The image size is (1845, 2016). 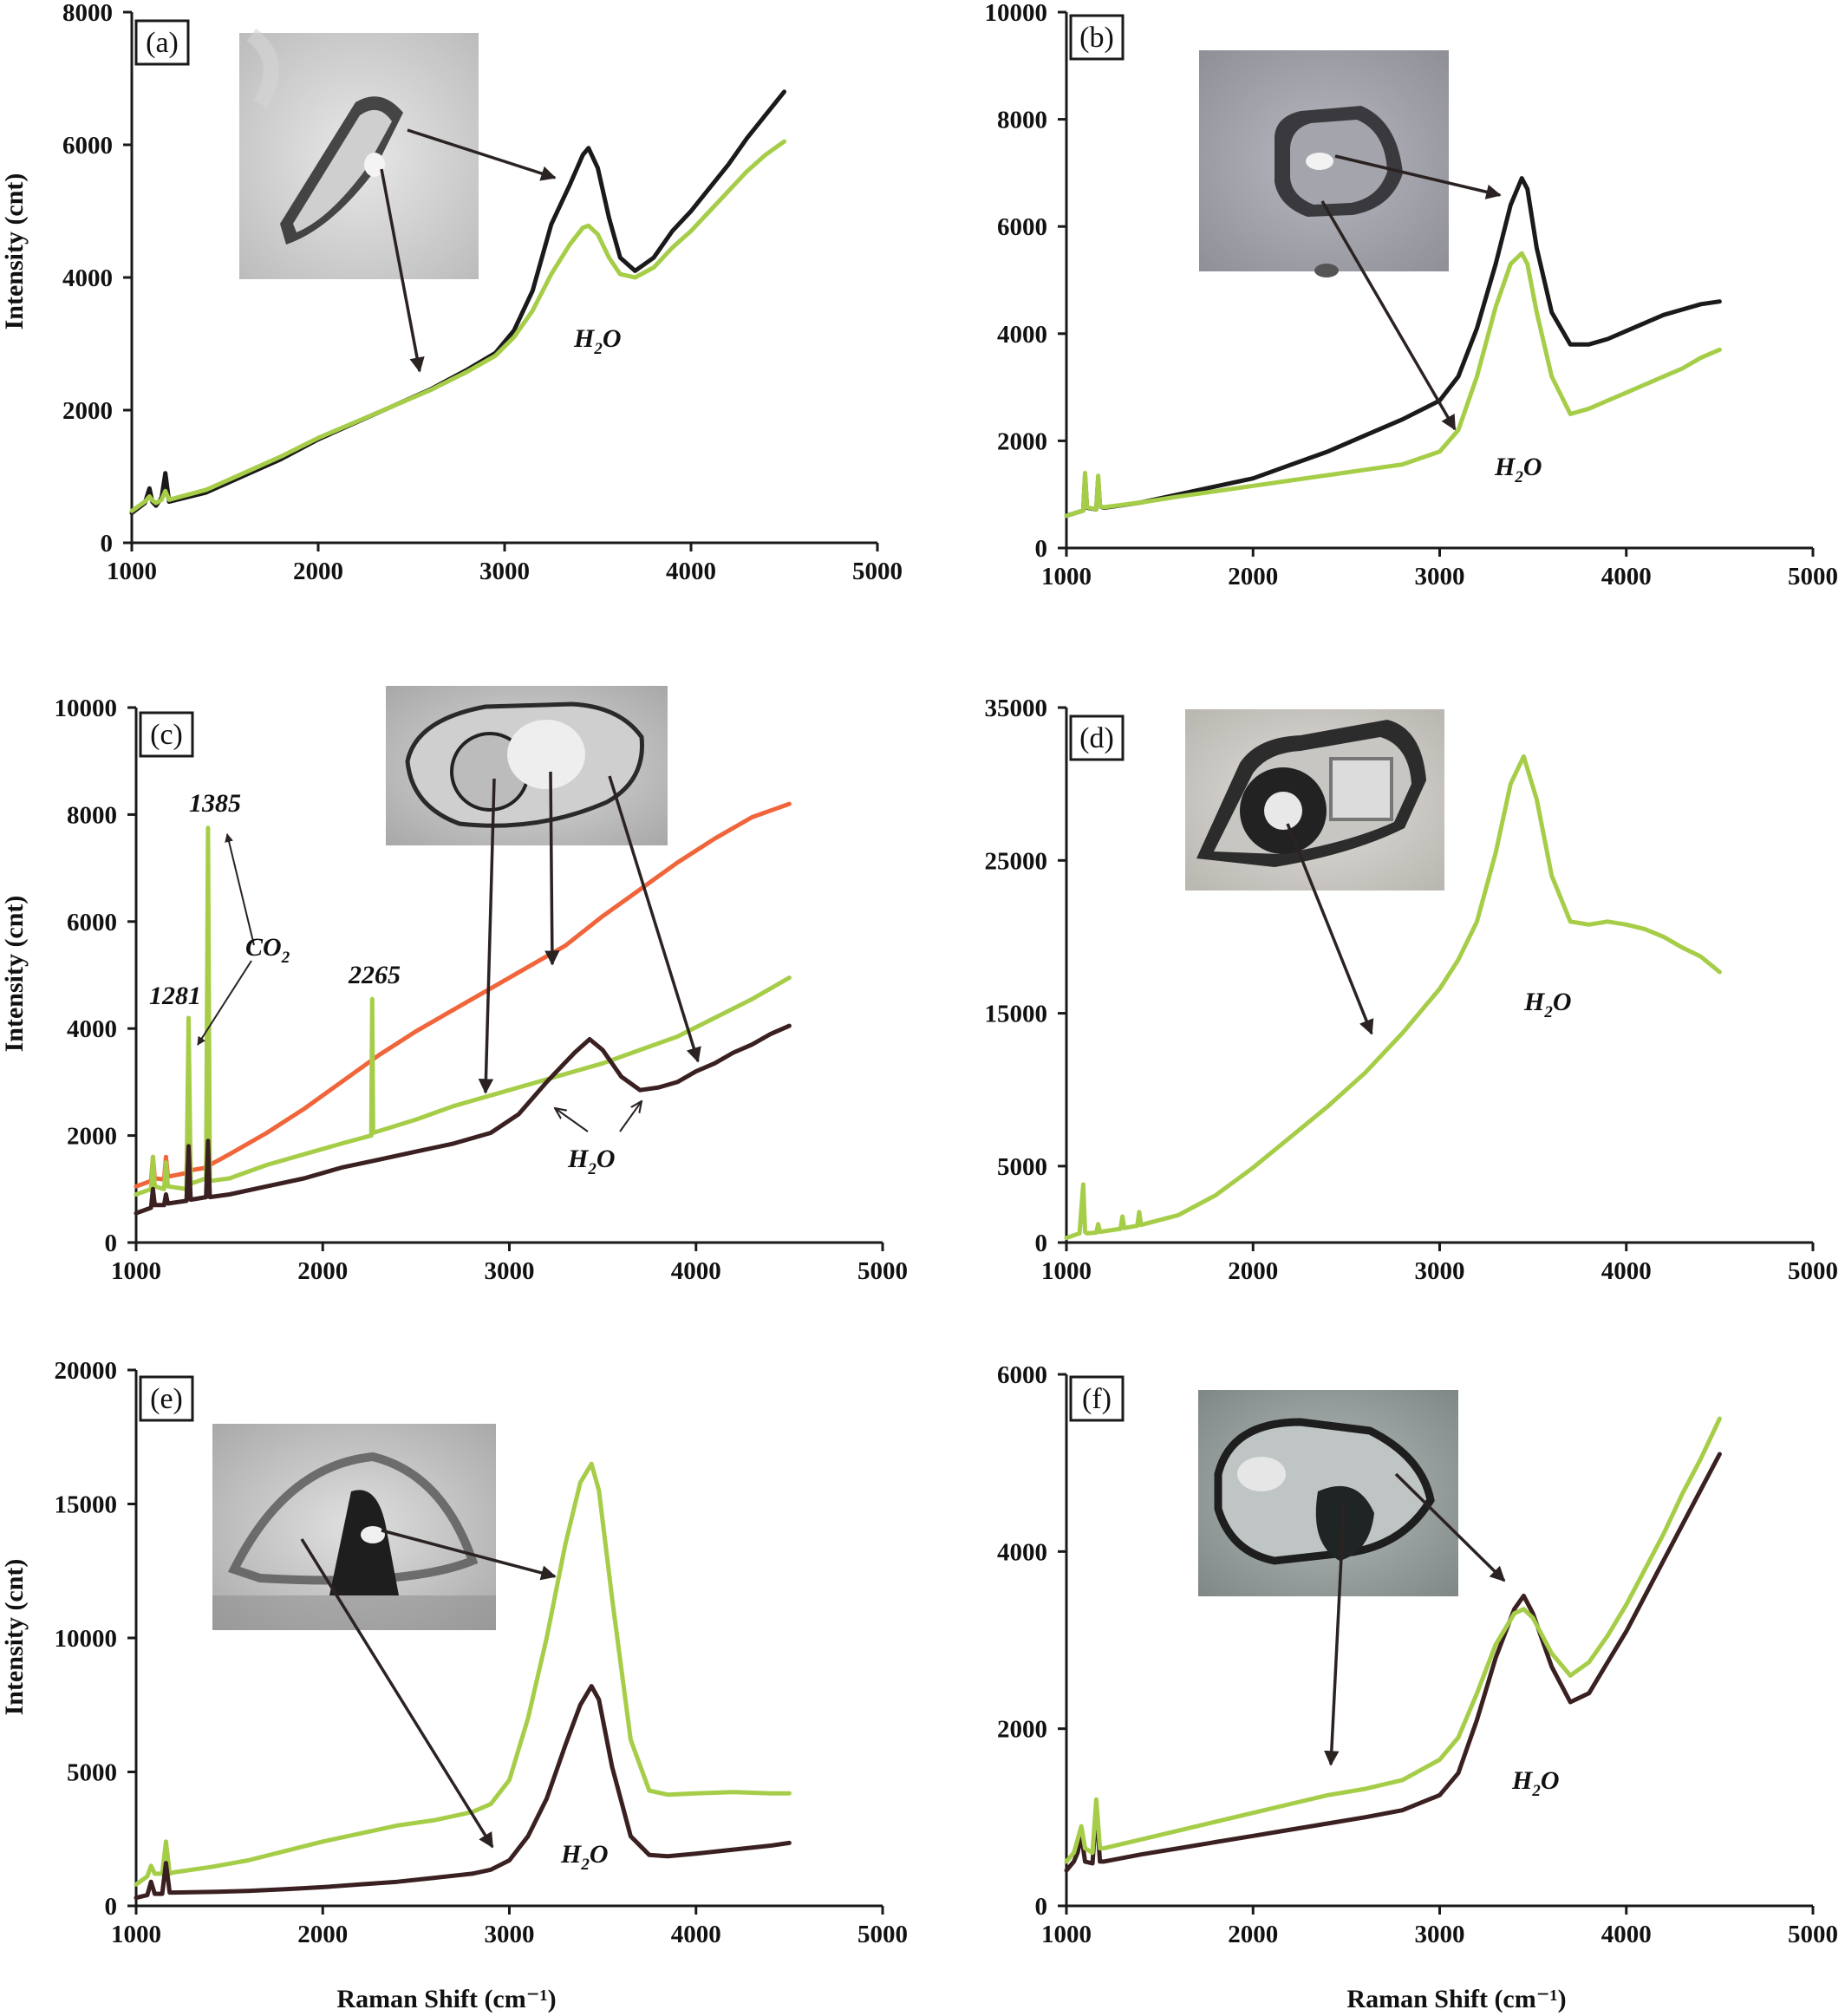 What do you see at coordinates (87, 146) in the screenshot?
I see `y-tick-label-a-3: 6000` at bounding box center [87, 146].